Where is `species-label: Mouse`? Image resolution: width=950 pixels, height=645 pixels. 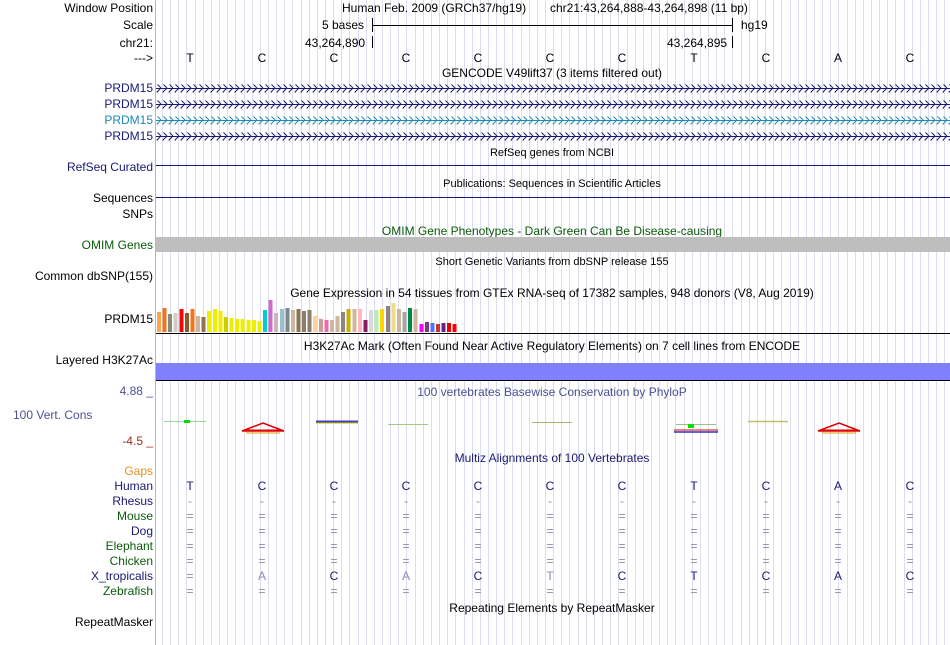
species-label: Mouse is located at coordinates (134, 516).